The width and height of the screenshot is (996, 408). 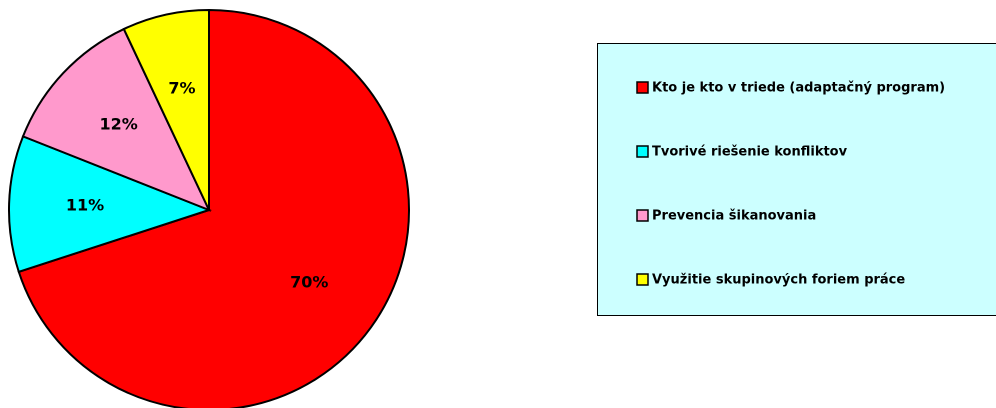 What do you see at coordinates (118, 124) in the screenshot?
I see `data-label: 12%` at bounding box center [118, 124].